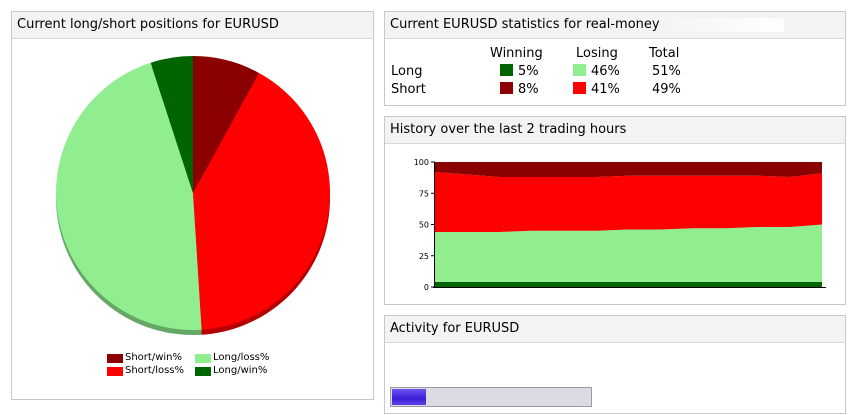  What do you see at coordinates (579, 88) in the screenshot?
I see `short-loss-swatch` at bounding box center [579, 88].